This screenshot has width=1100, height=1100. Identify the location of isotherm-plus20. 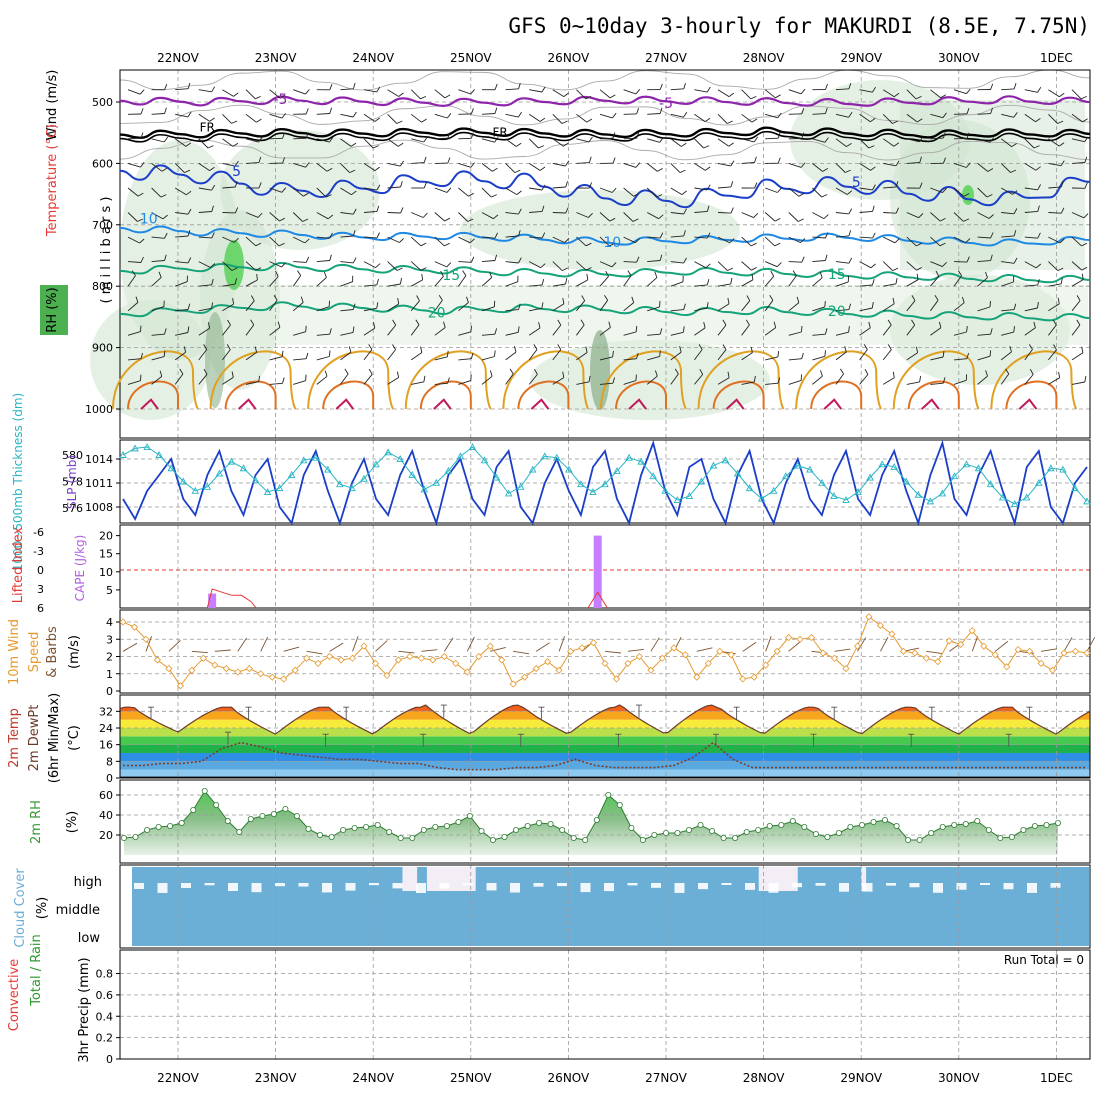
(605, 311).